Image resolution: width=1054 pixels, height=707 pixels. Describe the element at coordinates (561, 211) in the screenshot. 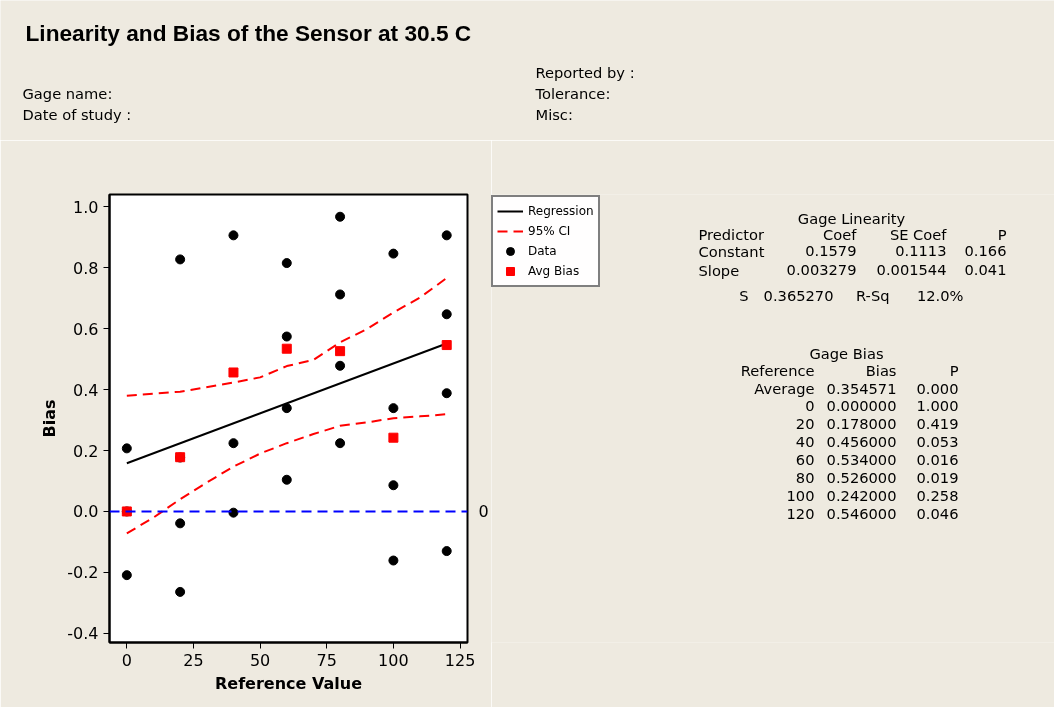

I see `legend-label: Regression` at that location.